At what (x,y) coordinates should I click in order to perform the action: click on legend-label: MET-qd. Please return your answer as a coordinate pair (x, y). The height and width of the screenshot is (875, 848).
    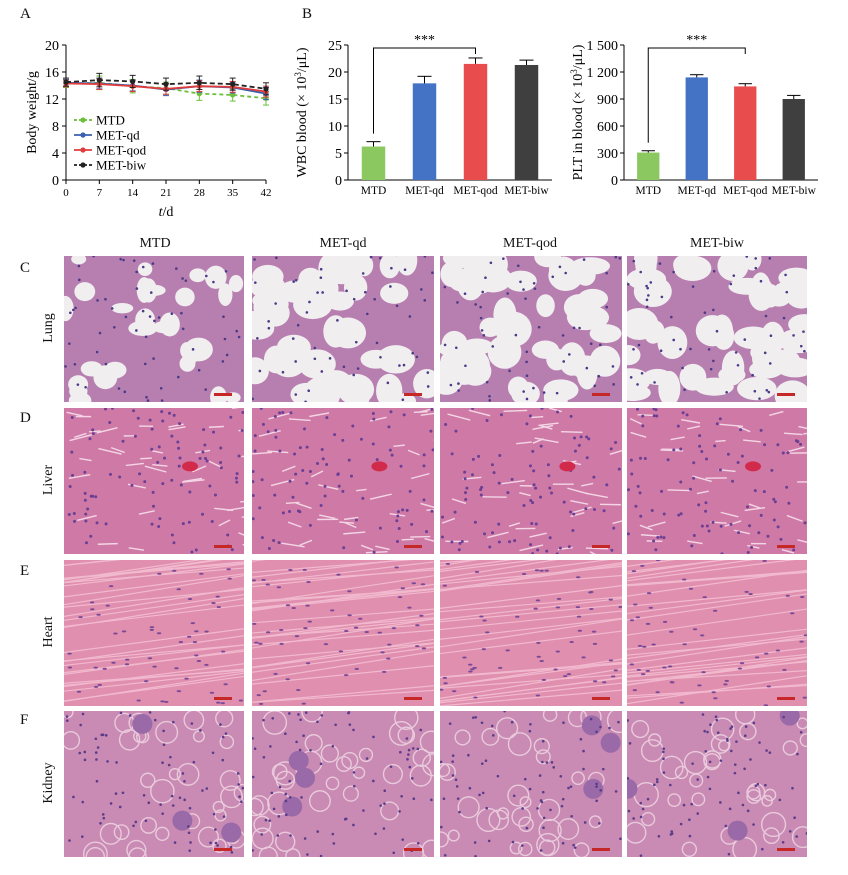
    Looking at the image, I should click on (118, 135).